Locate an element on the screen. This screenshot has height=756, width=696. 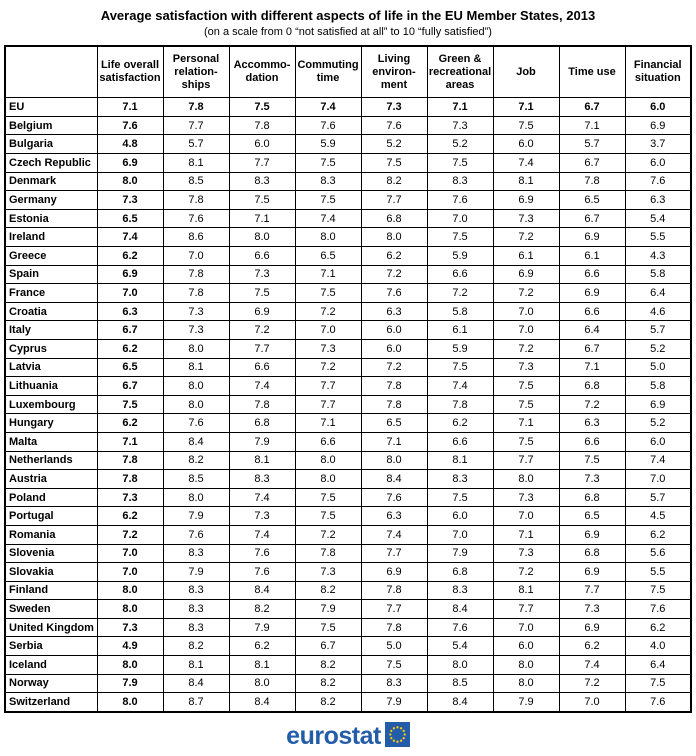
country-cell: Czech Republic is located at coordinates (51, 163).